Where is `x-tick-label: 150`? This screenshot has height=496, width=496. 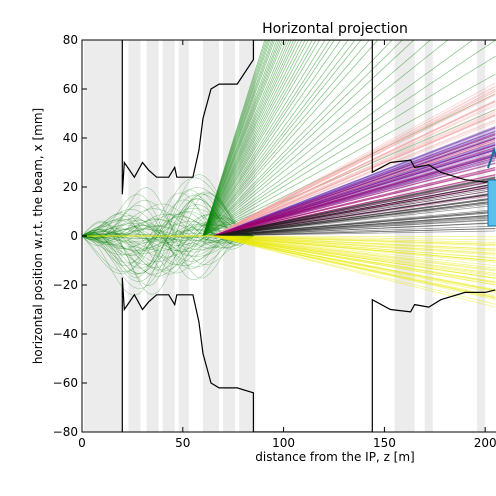 x-tick-label: 150 is located at coordinates (384, 443).